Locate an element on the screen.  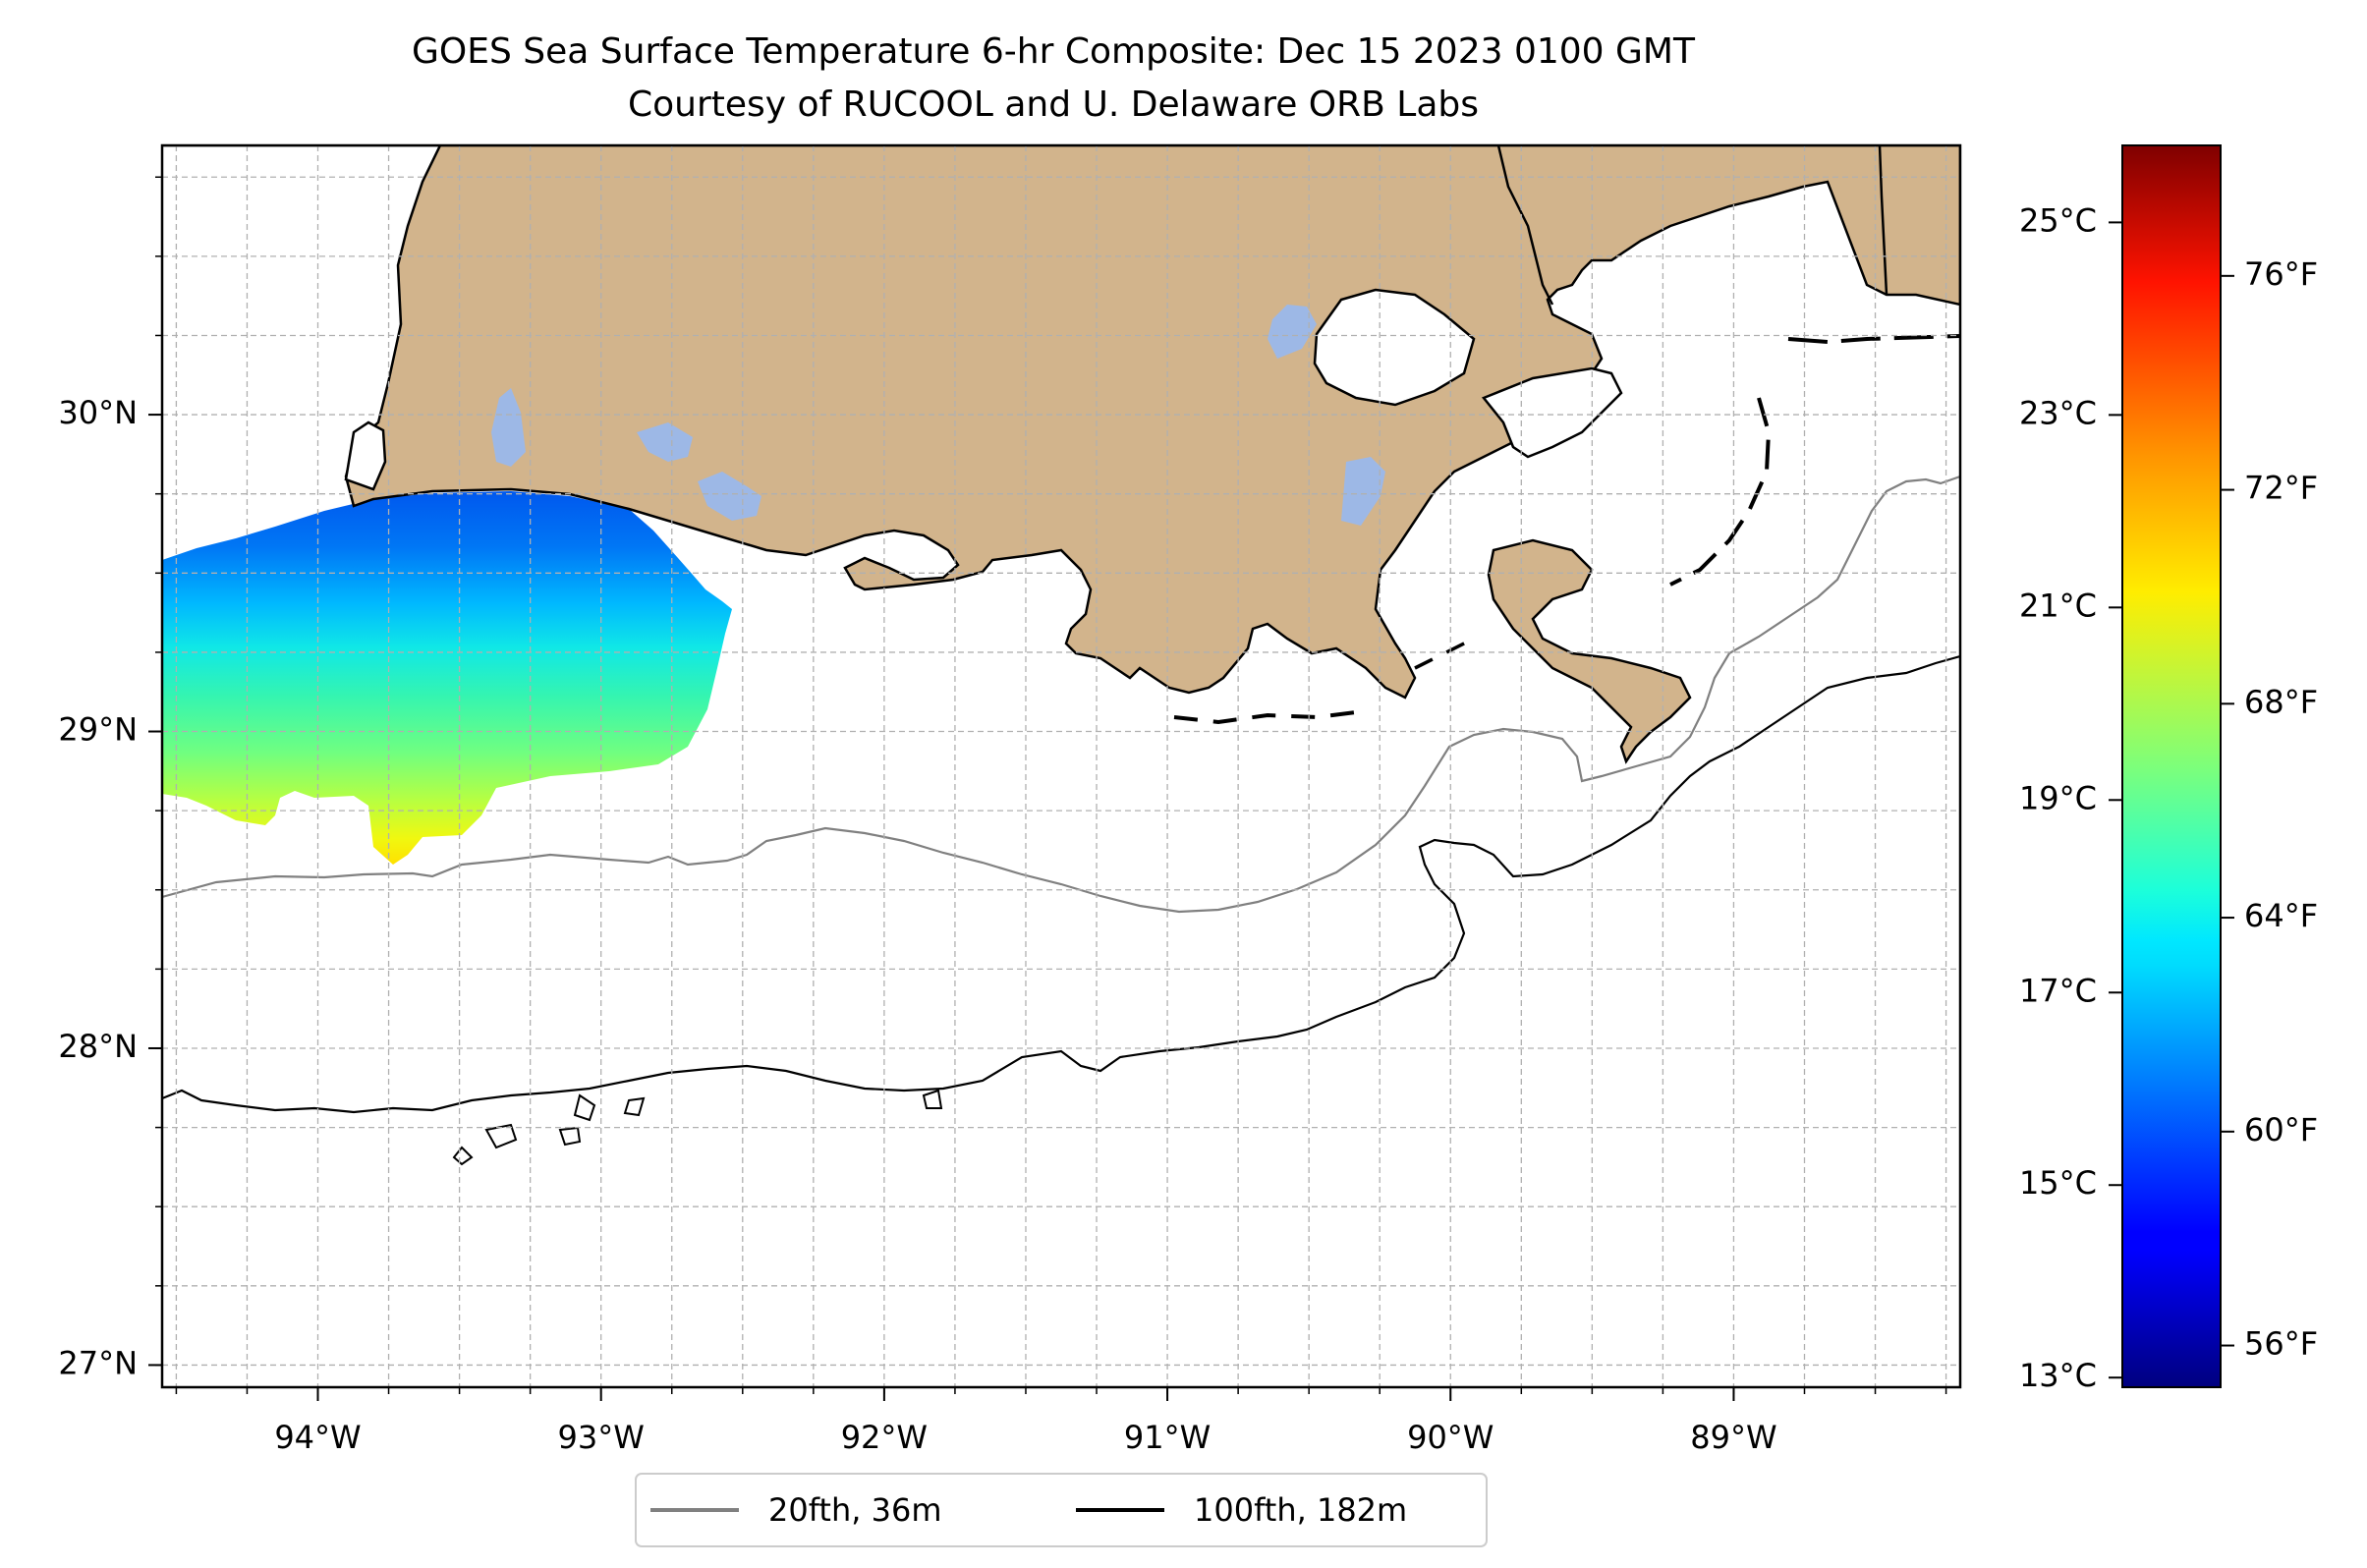
fahrenheit-tick: 72°F is located at coordinates (2270, 488).